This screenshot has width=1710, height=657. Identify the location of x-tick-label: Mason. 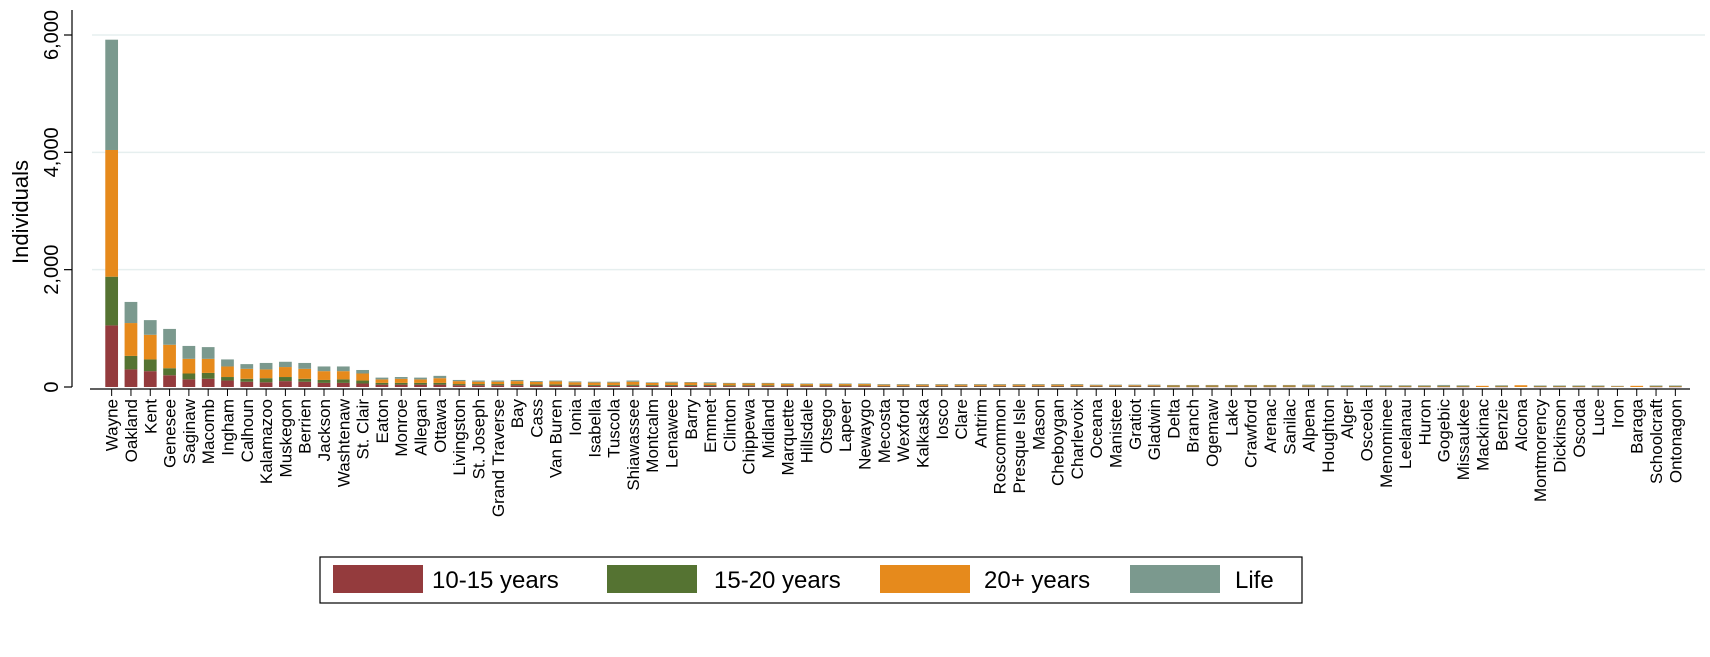
(1038, 424).